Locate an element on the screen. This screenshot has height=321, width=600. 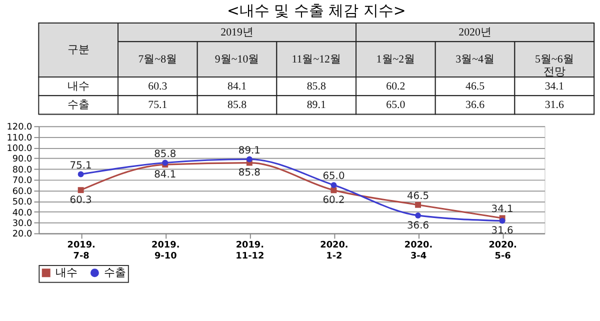
x-tick-label: 2019. 11-12 is located at coordinates (250, 251).